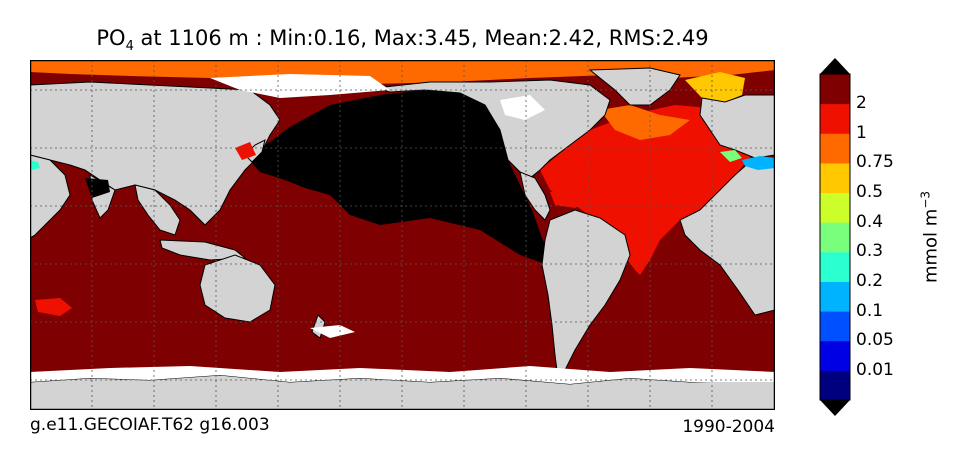  What do you see at coordinates (522, 107) in the screenshot?
I see `ice-hudson` at bounding box center [522, 107].